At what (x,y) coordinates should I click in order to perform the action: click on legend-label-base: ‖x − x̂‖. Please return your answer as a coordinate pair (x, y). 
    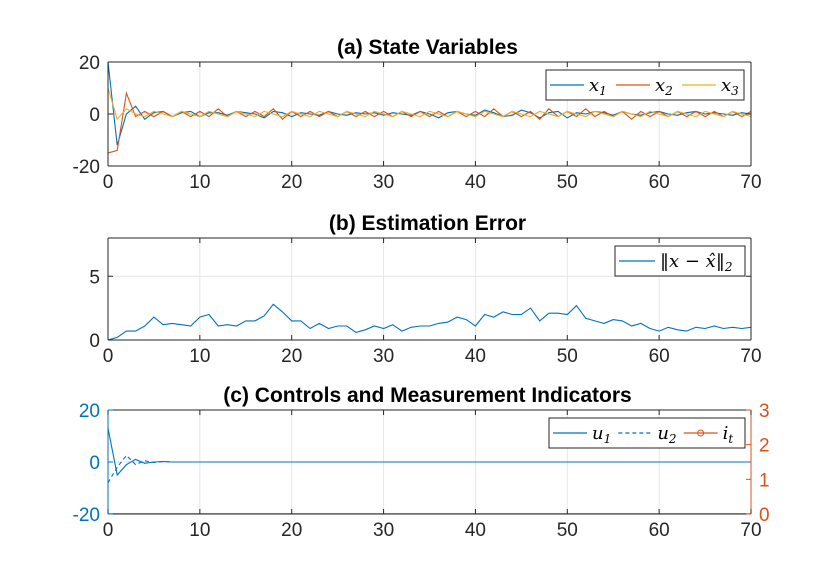
    Looking at the image, I should click on (692, 261).